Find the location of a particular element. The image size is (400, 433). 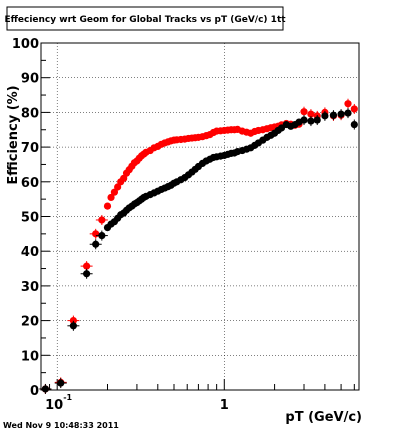

y-tick-label: 50 is located at coordinates (30, 218).